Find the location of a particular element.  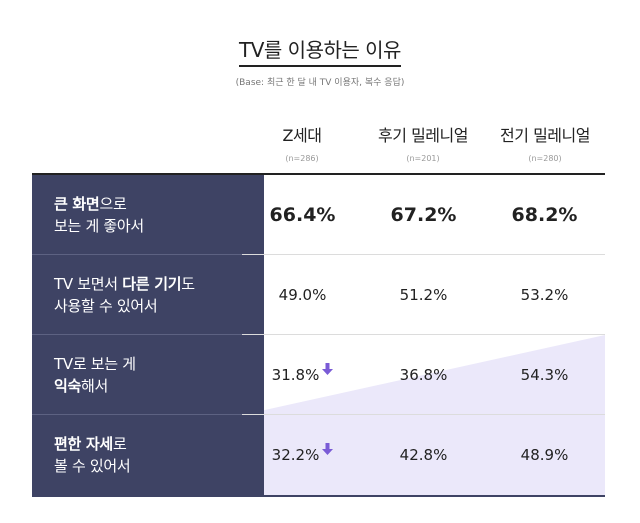

cell-value: 48.9% is located at coordinates (544, 455).